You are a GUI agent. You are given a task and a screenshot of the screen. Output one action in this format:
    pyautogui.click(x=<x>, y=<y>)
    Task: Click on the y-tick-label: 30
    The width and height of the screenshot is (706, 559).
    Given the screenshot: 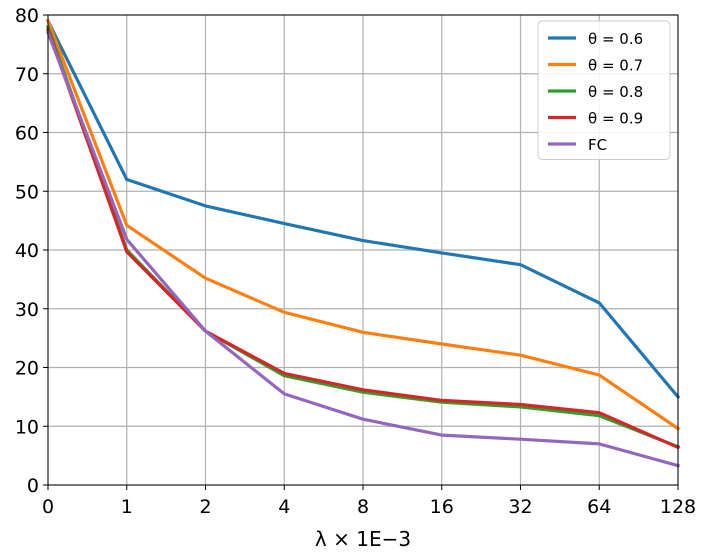 What is the action you would take?
    pyautogui.click(x=27, y=310)
    